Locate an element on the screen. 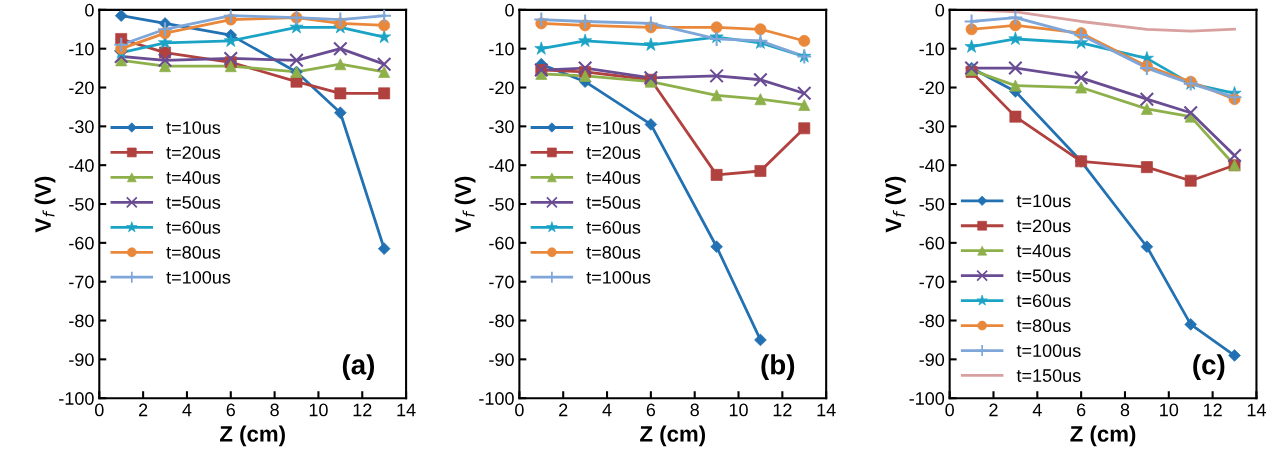 Image resolution: width=1273 pixels, height=469 pixels. legend-label: t=150us is located at coordinates (1048, 375).